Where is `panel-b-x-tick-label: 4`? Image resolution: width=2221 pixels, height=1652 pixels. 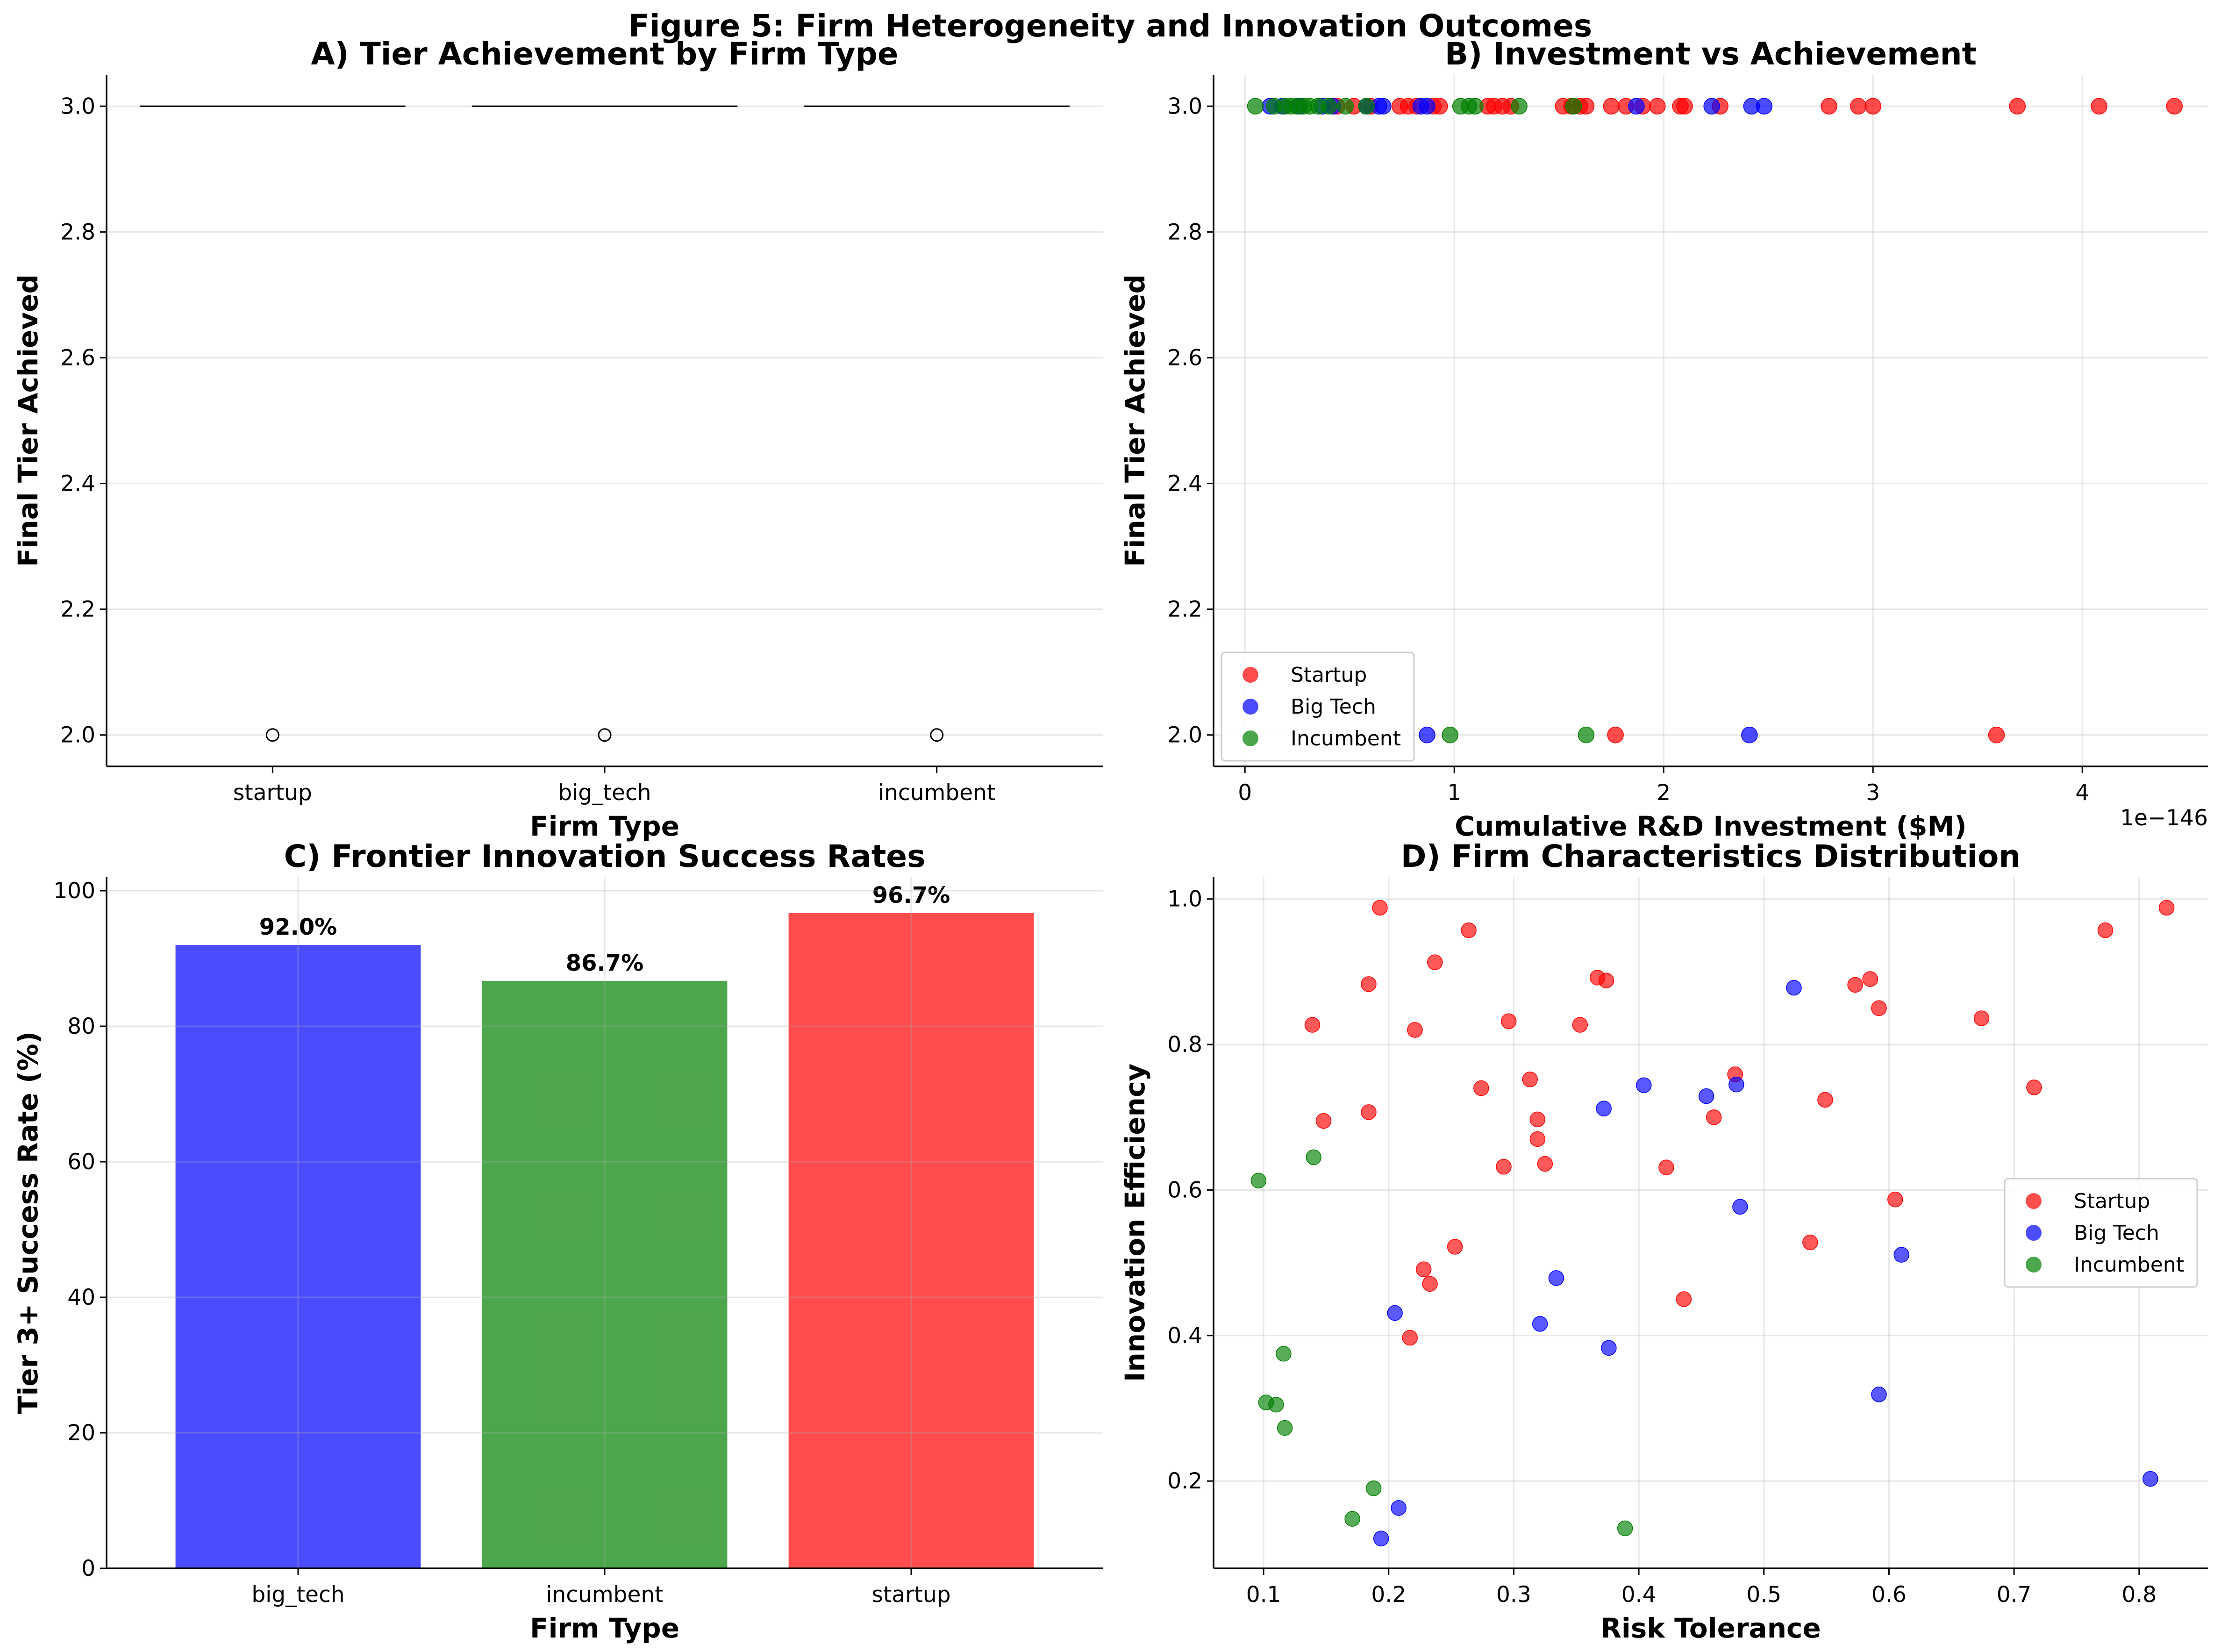 panel-b-x-tick-label: 4 is located at coordinates (2082, 793).